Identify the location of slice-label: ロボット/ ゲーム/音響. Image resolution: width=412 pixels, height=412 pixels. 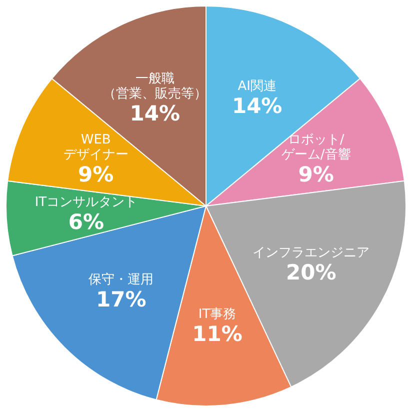
(316, 147).